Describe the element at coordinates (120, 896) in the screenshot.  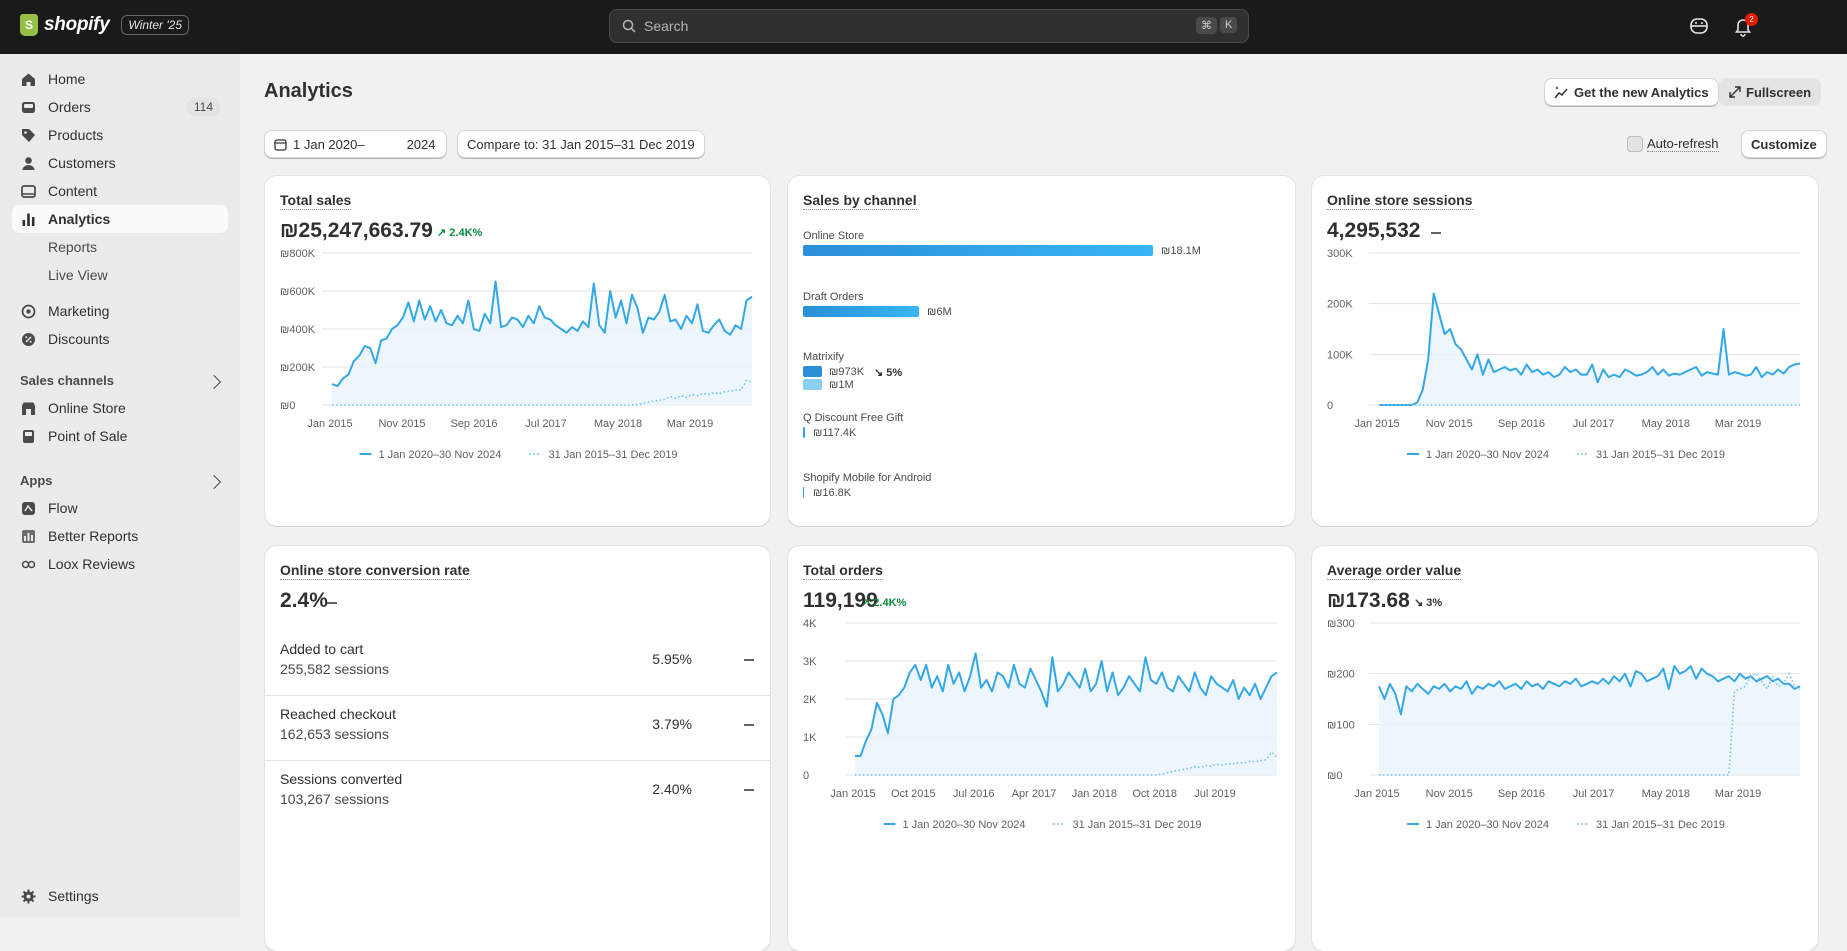
I see `sidebar-item-settings: Settings` at that location.